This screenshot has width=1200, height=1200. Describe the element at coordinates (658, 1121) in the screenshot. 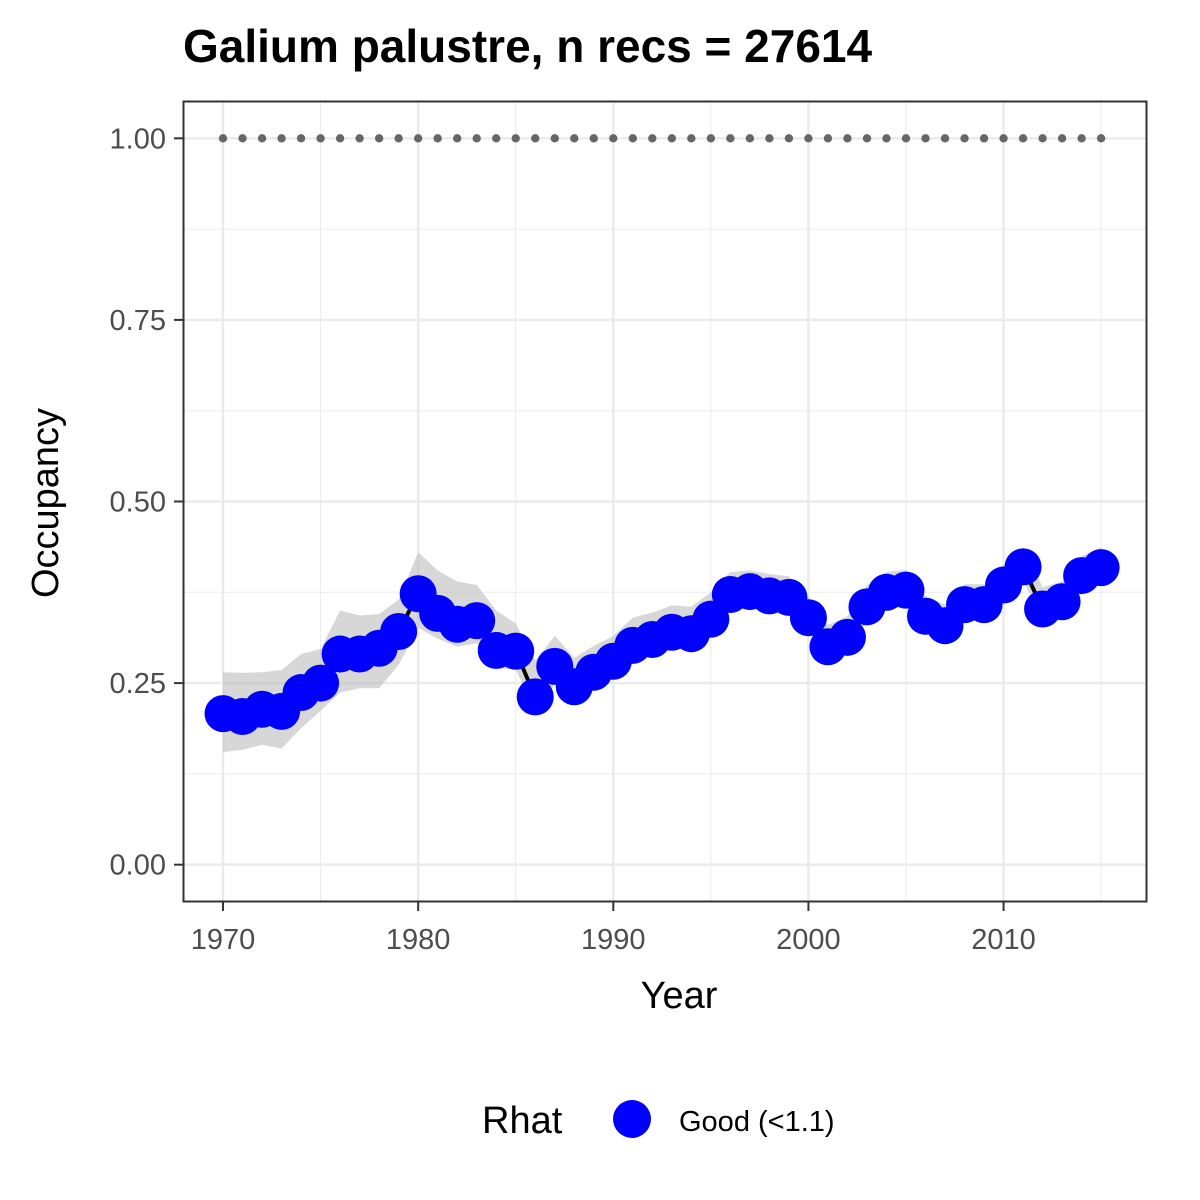

I see `legend: Rhat Good (<1.1)` at that location.